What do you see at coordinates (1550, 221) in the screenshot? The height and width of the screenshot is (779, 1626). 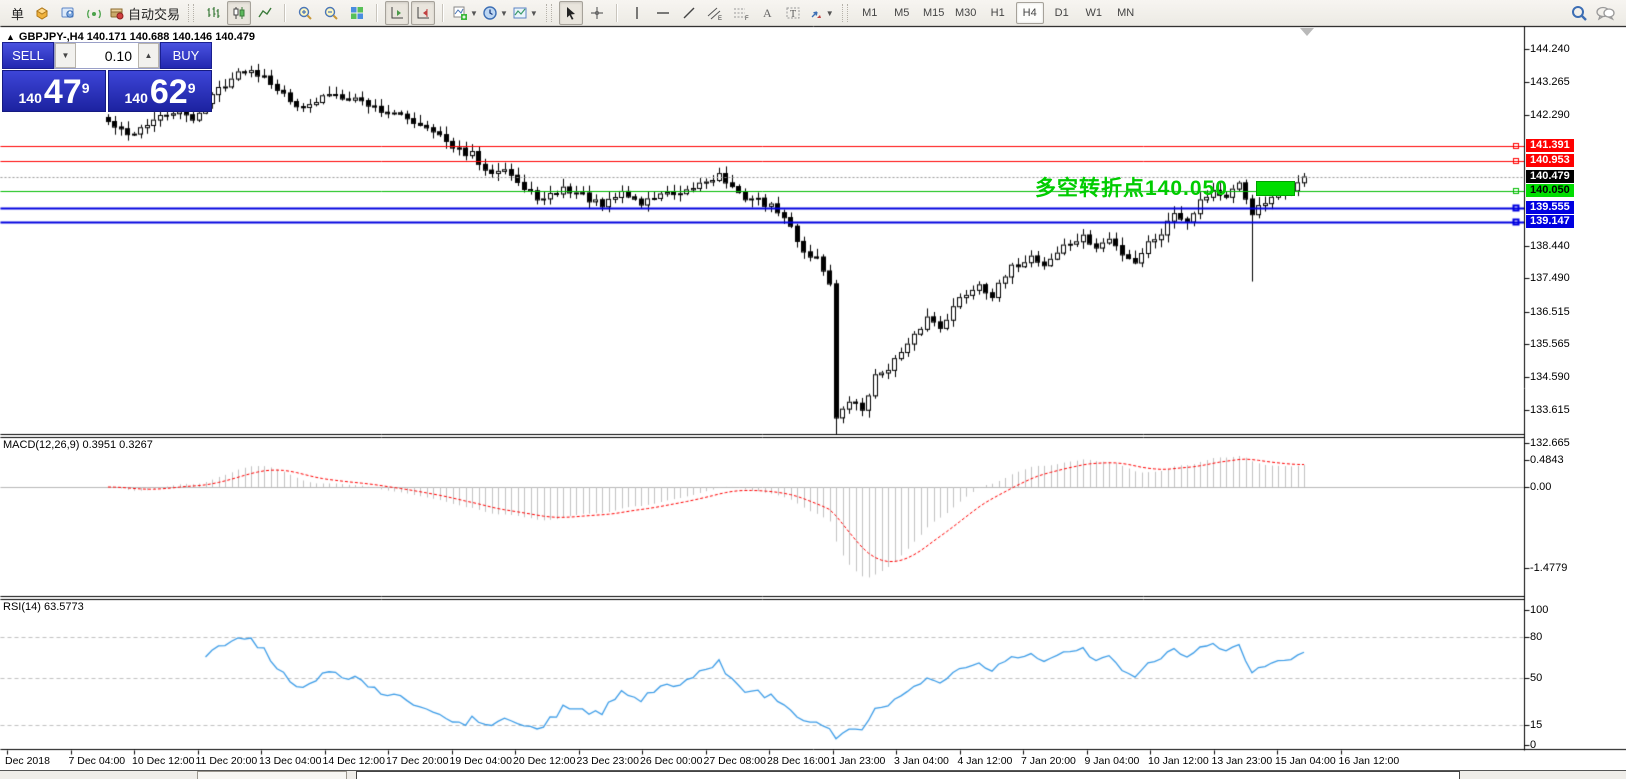 I see `level-price-label: 139.147` at bounding box center [1550, 221].